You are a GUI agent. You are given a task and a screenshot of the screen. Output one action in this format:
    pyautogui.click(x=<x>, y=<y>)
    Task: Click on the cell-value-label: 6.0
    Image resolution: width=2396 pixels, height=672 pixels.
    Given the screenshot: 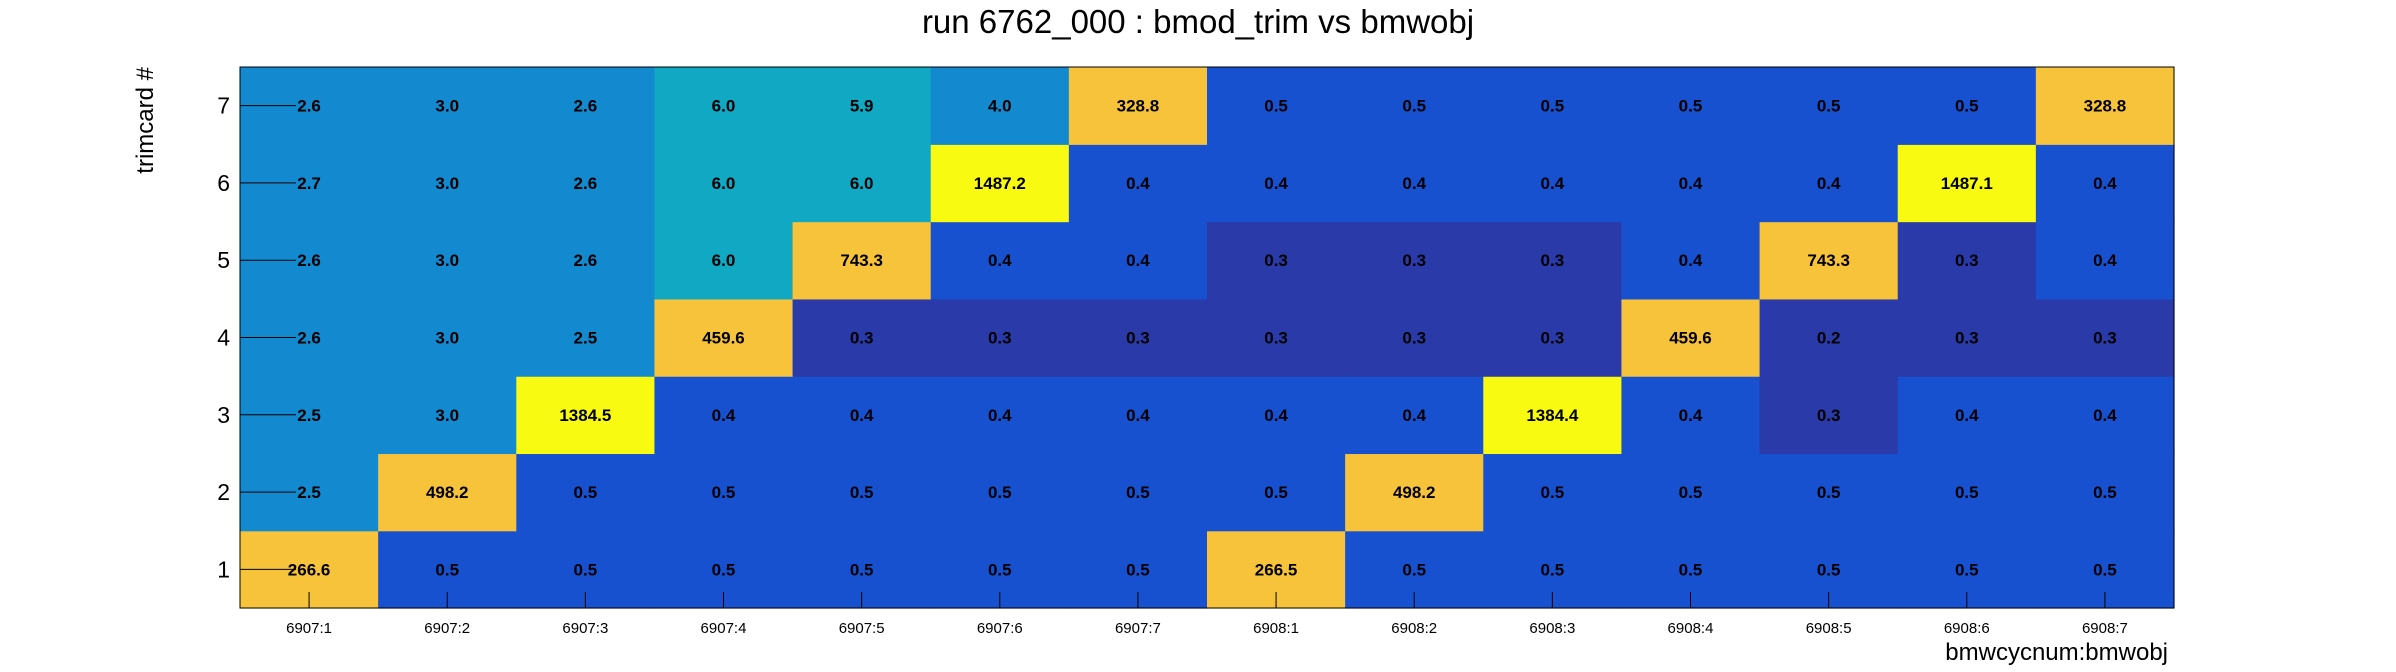 What is the action you would take?
    pyautogui.click(x=724, y=106)
    